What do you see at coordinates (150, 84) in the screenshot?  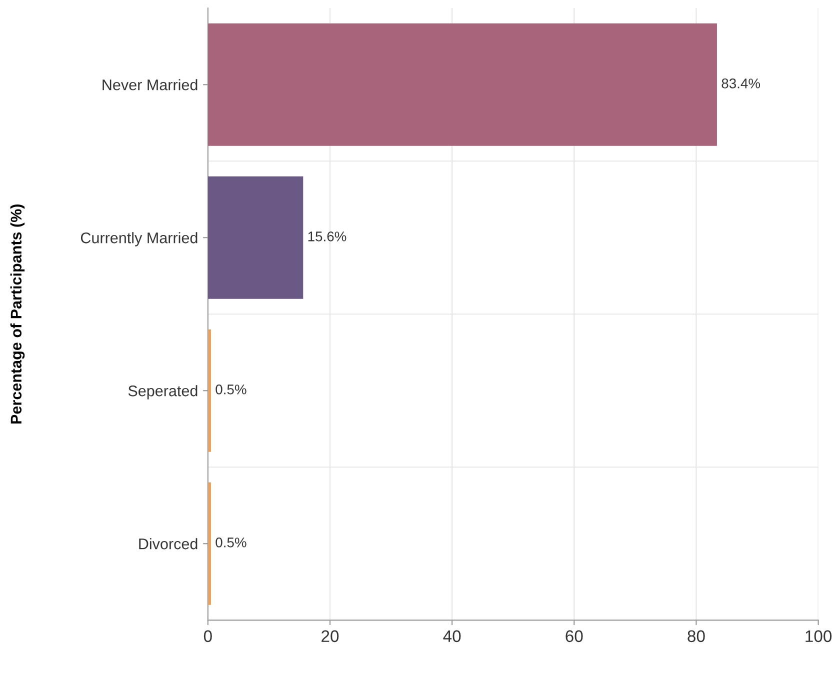 I see `y-tick-label: Never Married` at bounding box center [150, 84].